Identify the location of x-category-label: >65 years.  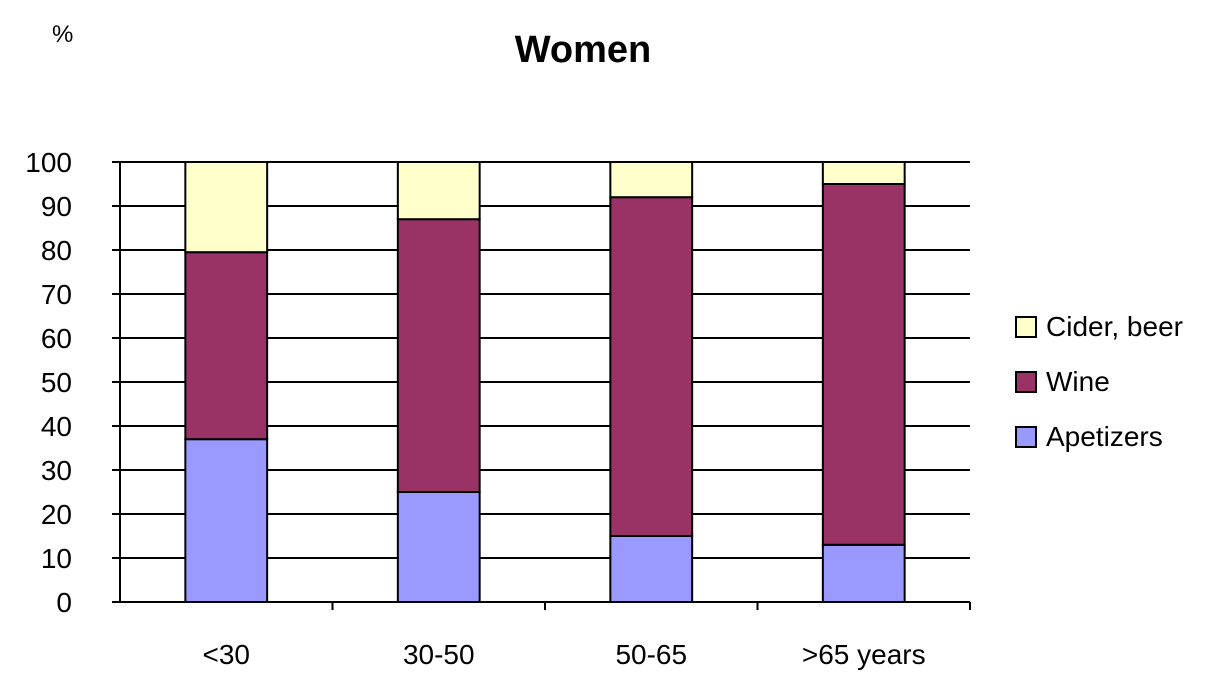
(864, 654).